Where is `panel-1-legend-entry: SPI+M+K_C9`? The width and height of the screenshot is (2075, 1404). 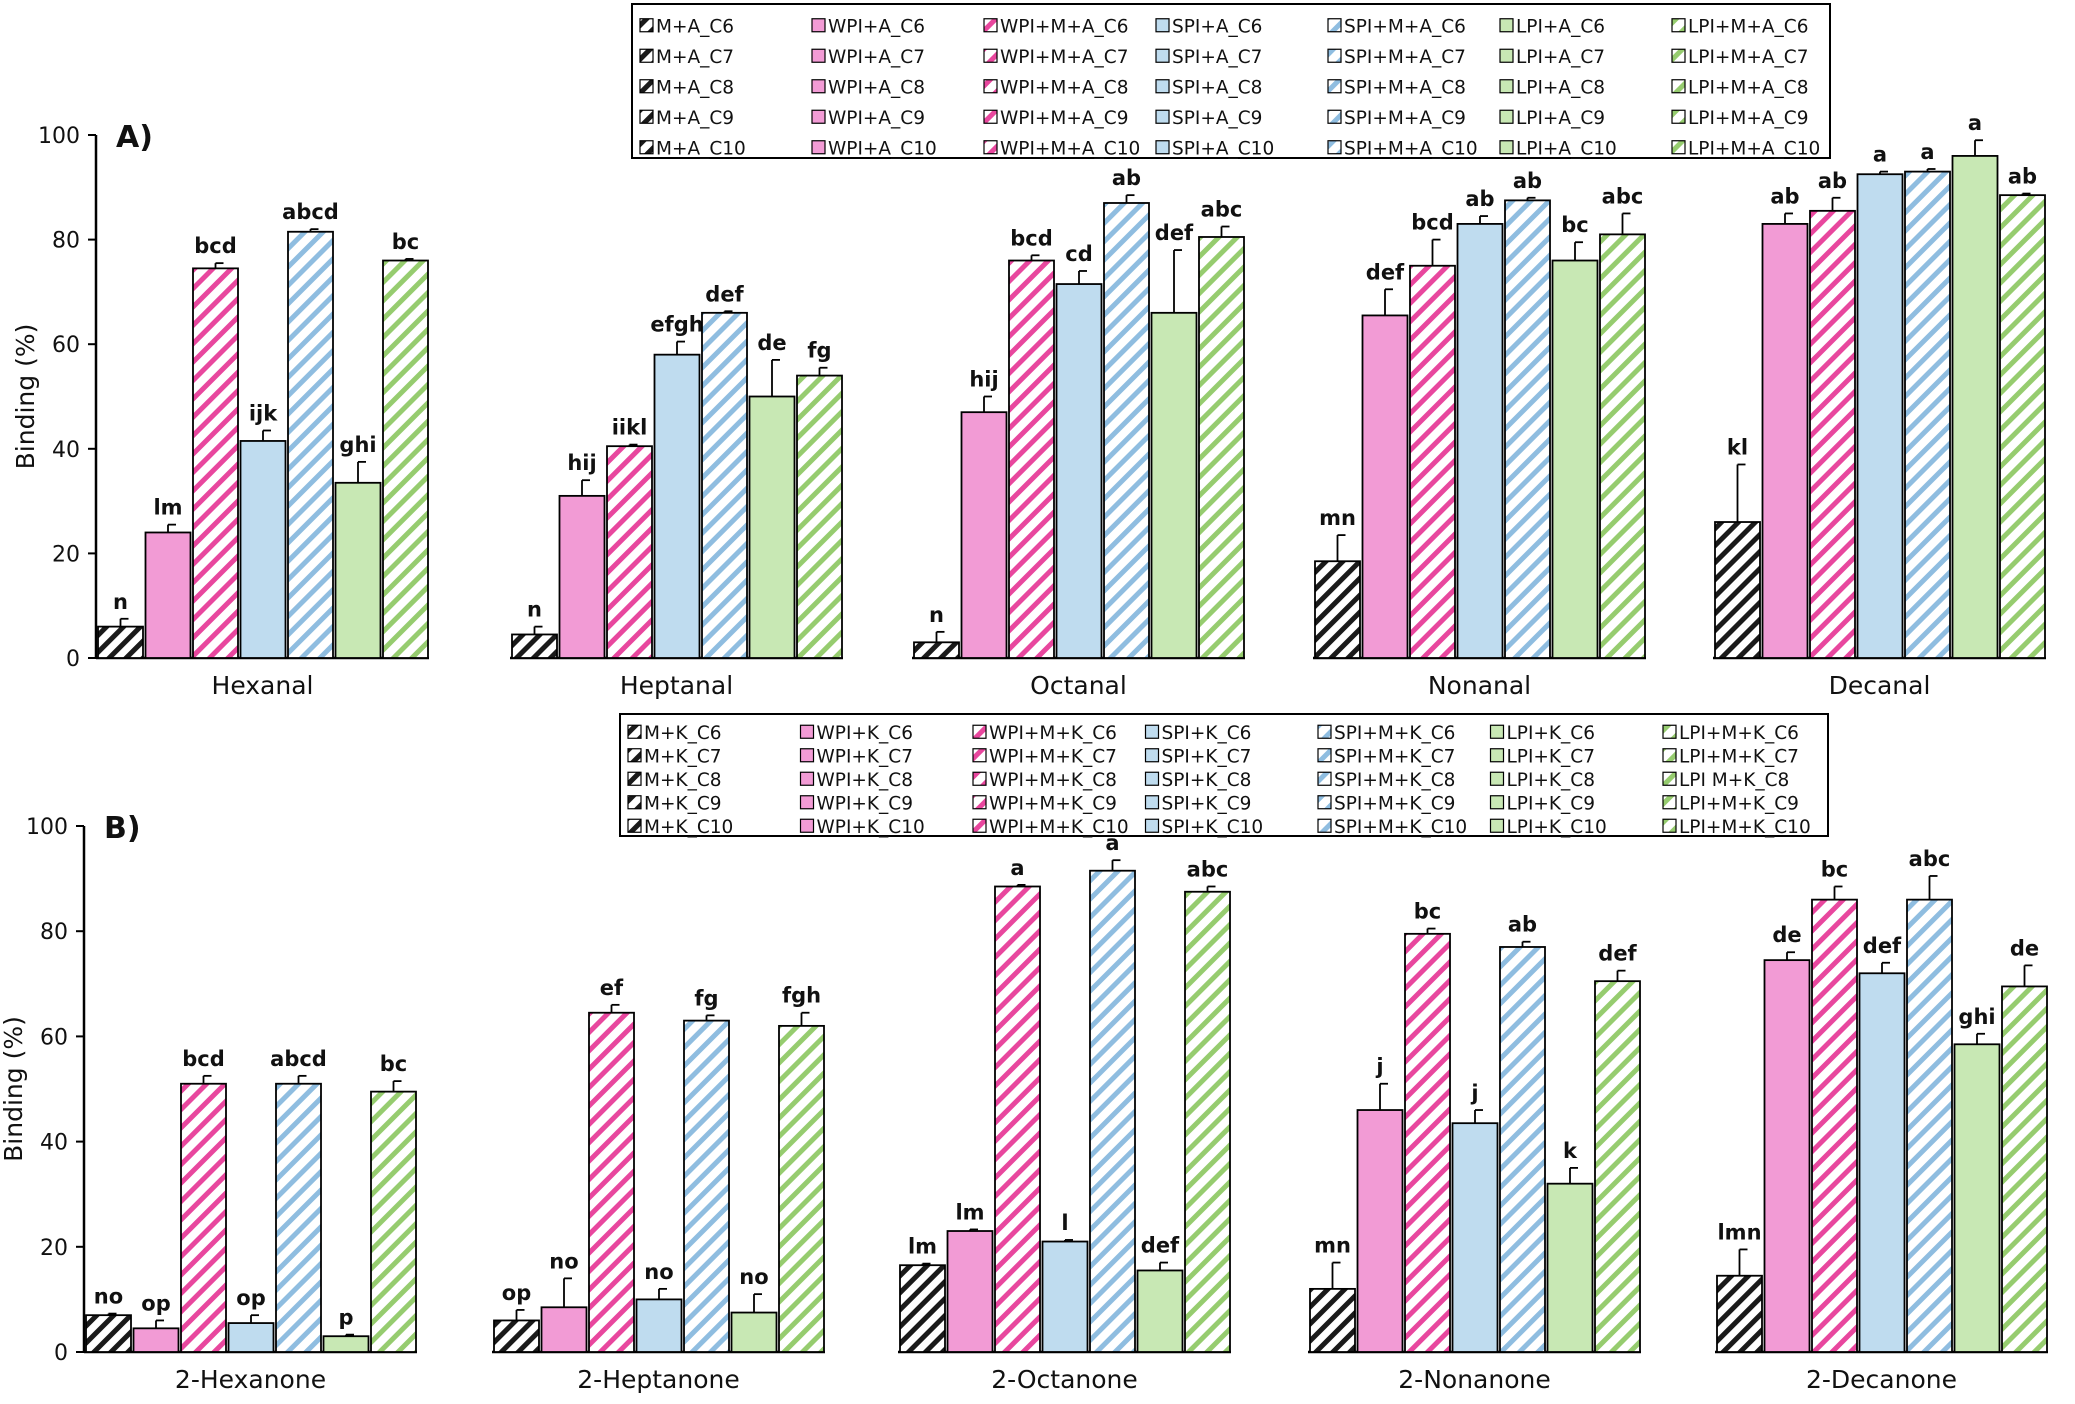 panel-1-legend-entry: SPI+M+K_C9 is located at coordinates (1394, 803).